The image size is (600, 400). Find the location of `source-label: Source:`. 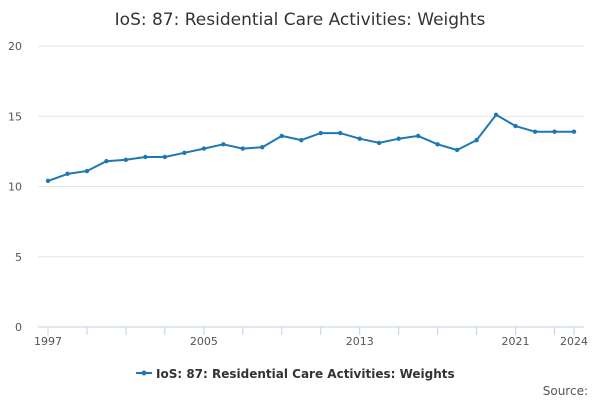

source-label: Source: is located at coordinates (565, 391).